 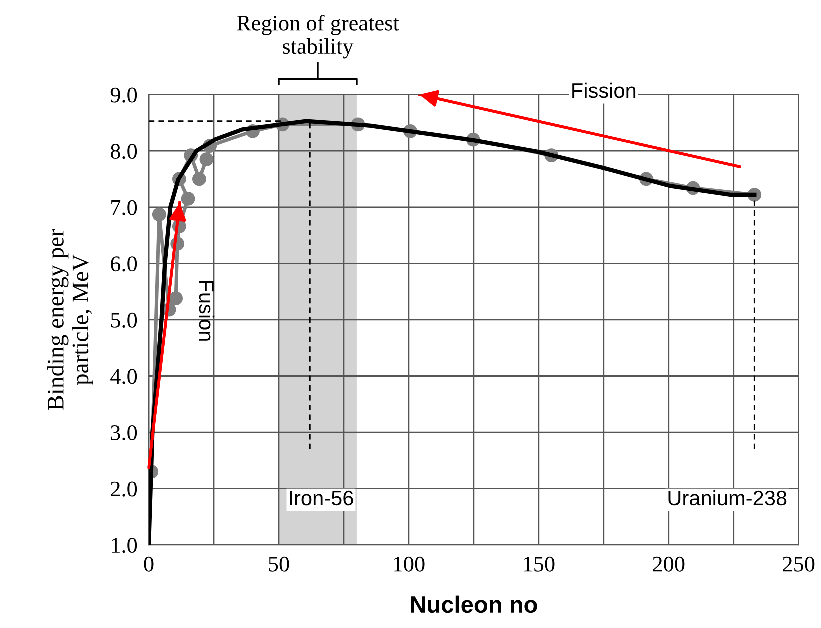 What do you see at coordinates (125, 208) in the screenshot?
I see `y-tick-label: 7.0` at bounding box center [125, 208].